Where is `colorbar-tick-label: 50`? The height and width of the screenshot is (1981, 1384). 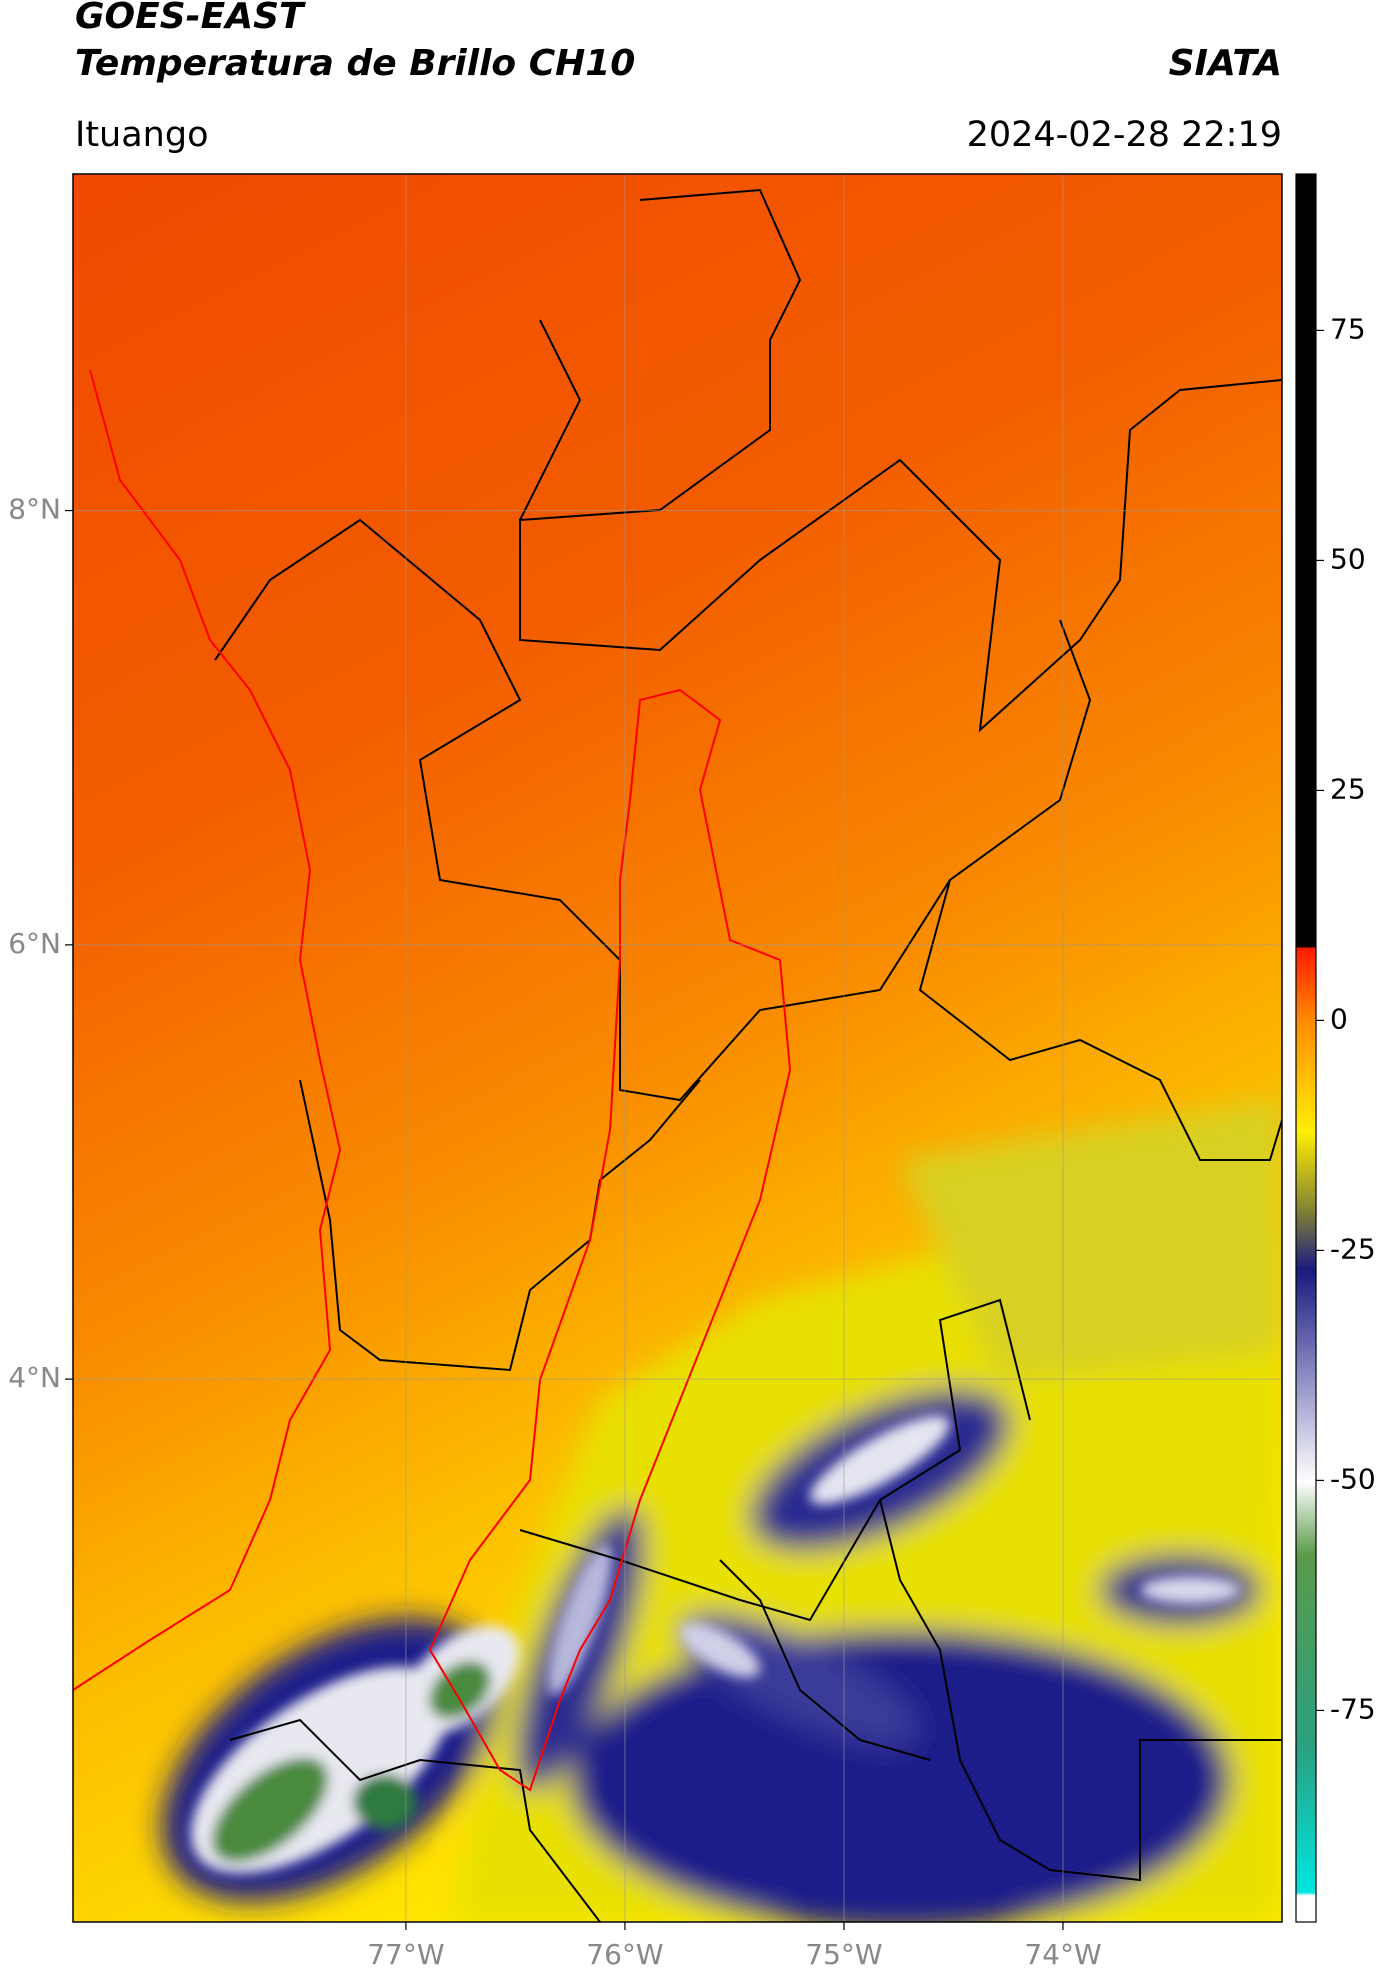 colorbar-tick-label: 50 is located at coordinates (1348, 558).